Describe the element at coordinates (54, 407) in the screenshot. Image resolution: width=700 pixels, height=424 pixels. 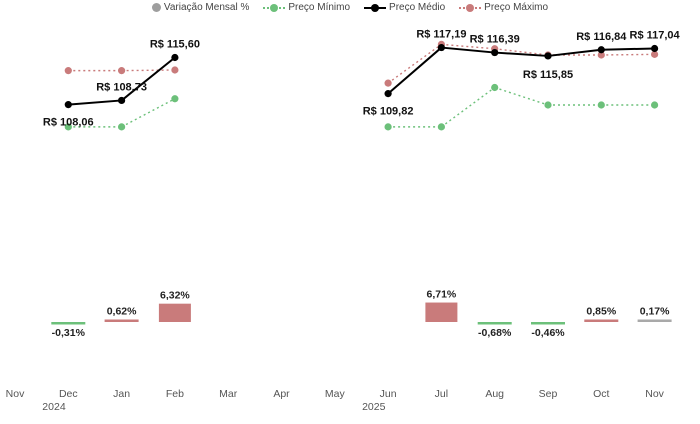
I see `year-label: 2024` at that location.